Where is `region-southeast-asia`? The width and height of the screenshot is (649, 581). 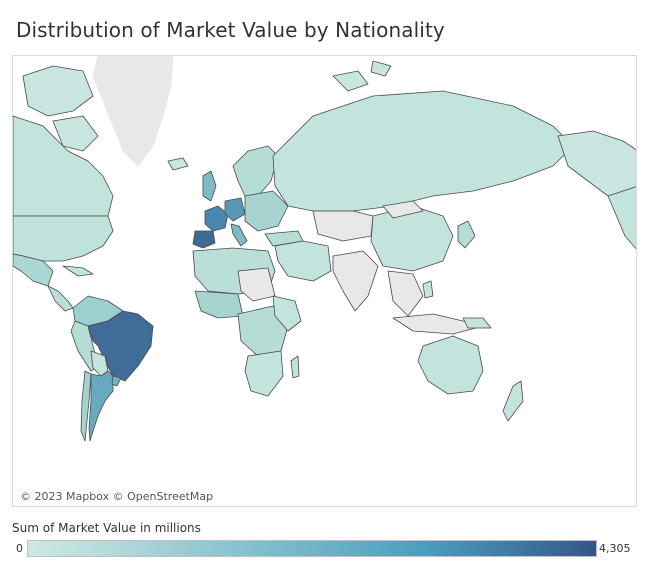 region-southeast-asia is located at coordinates (405, 293).